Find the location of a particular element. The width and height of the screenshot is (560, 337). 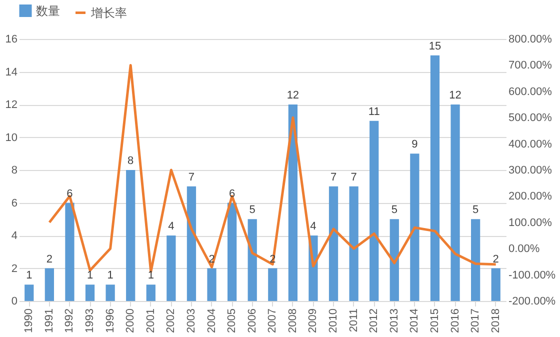

x-tick-label: 2003 is located at coordinates (191, 320).